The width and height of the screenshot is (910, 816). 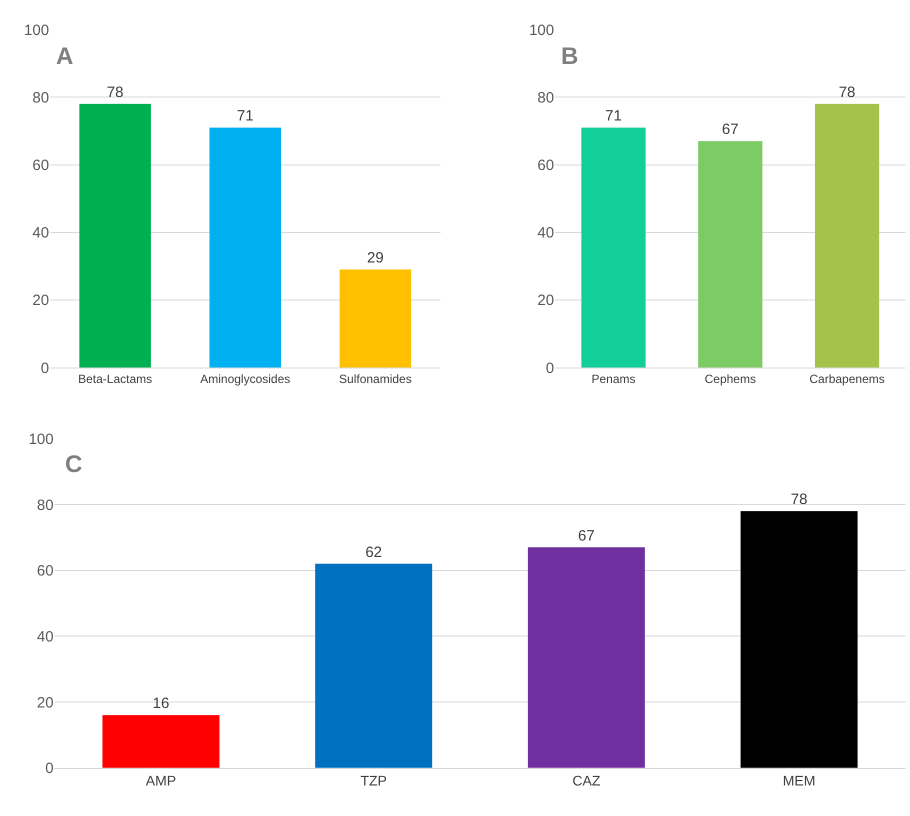 What do you see at coordinates (730, 379) in the screenshot?
I see `x-tick-label: Cephems` at bounding box center [730, 379].